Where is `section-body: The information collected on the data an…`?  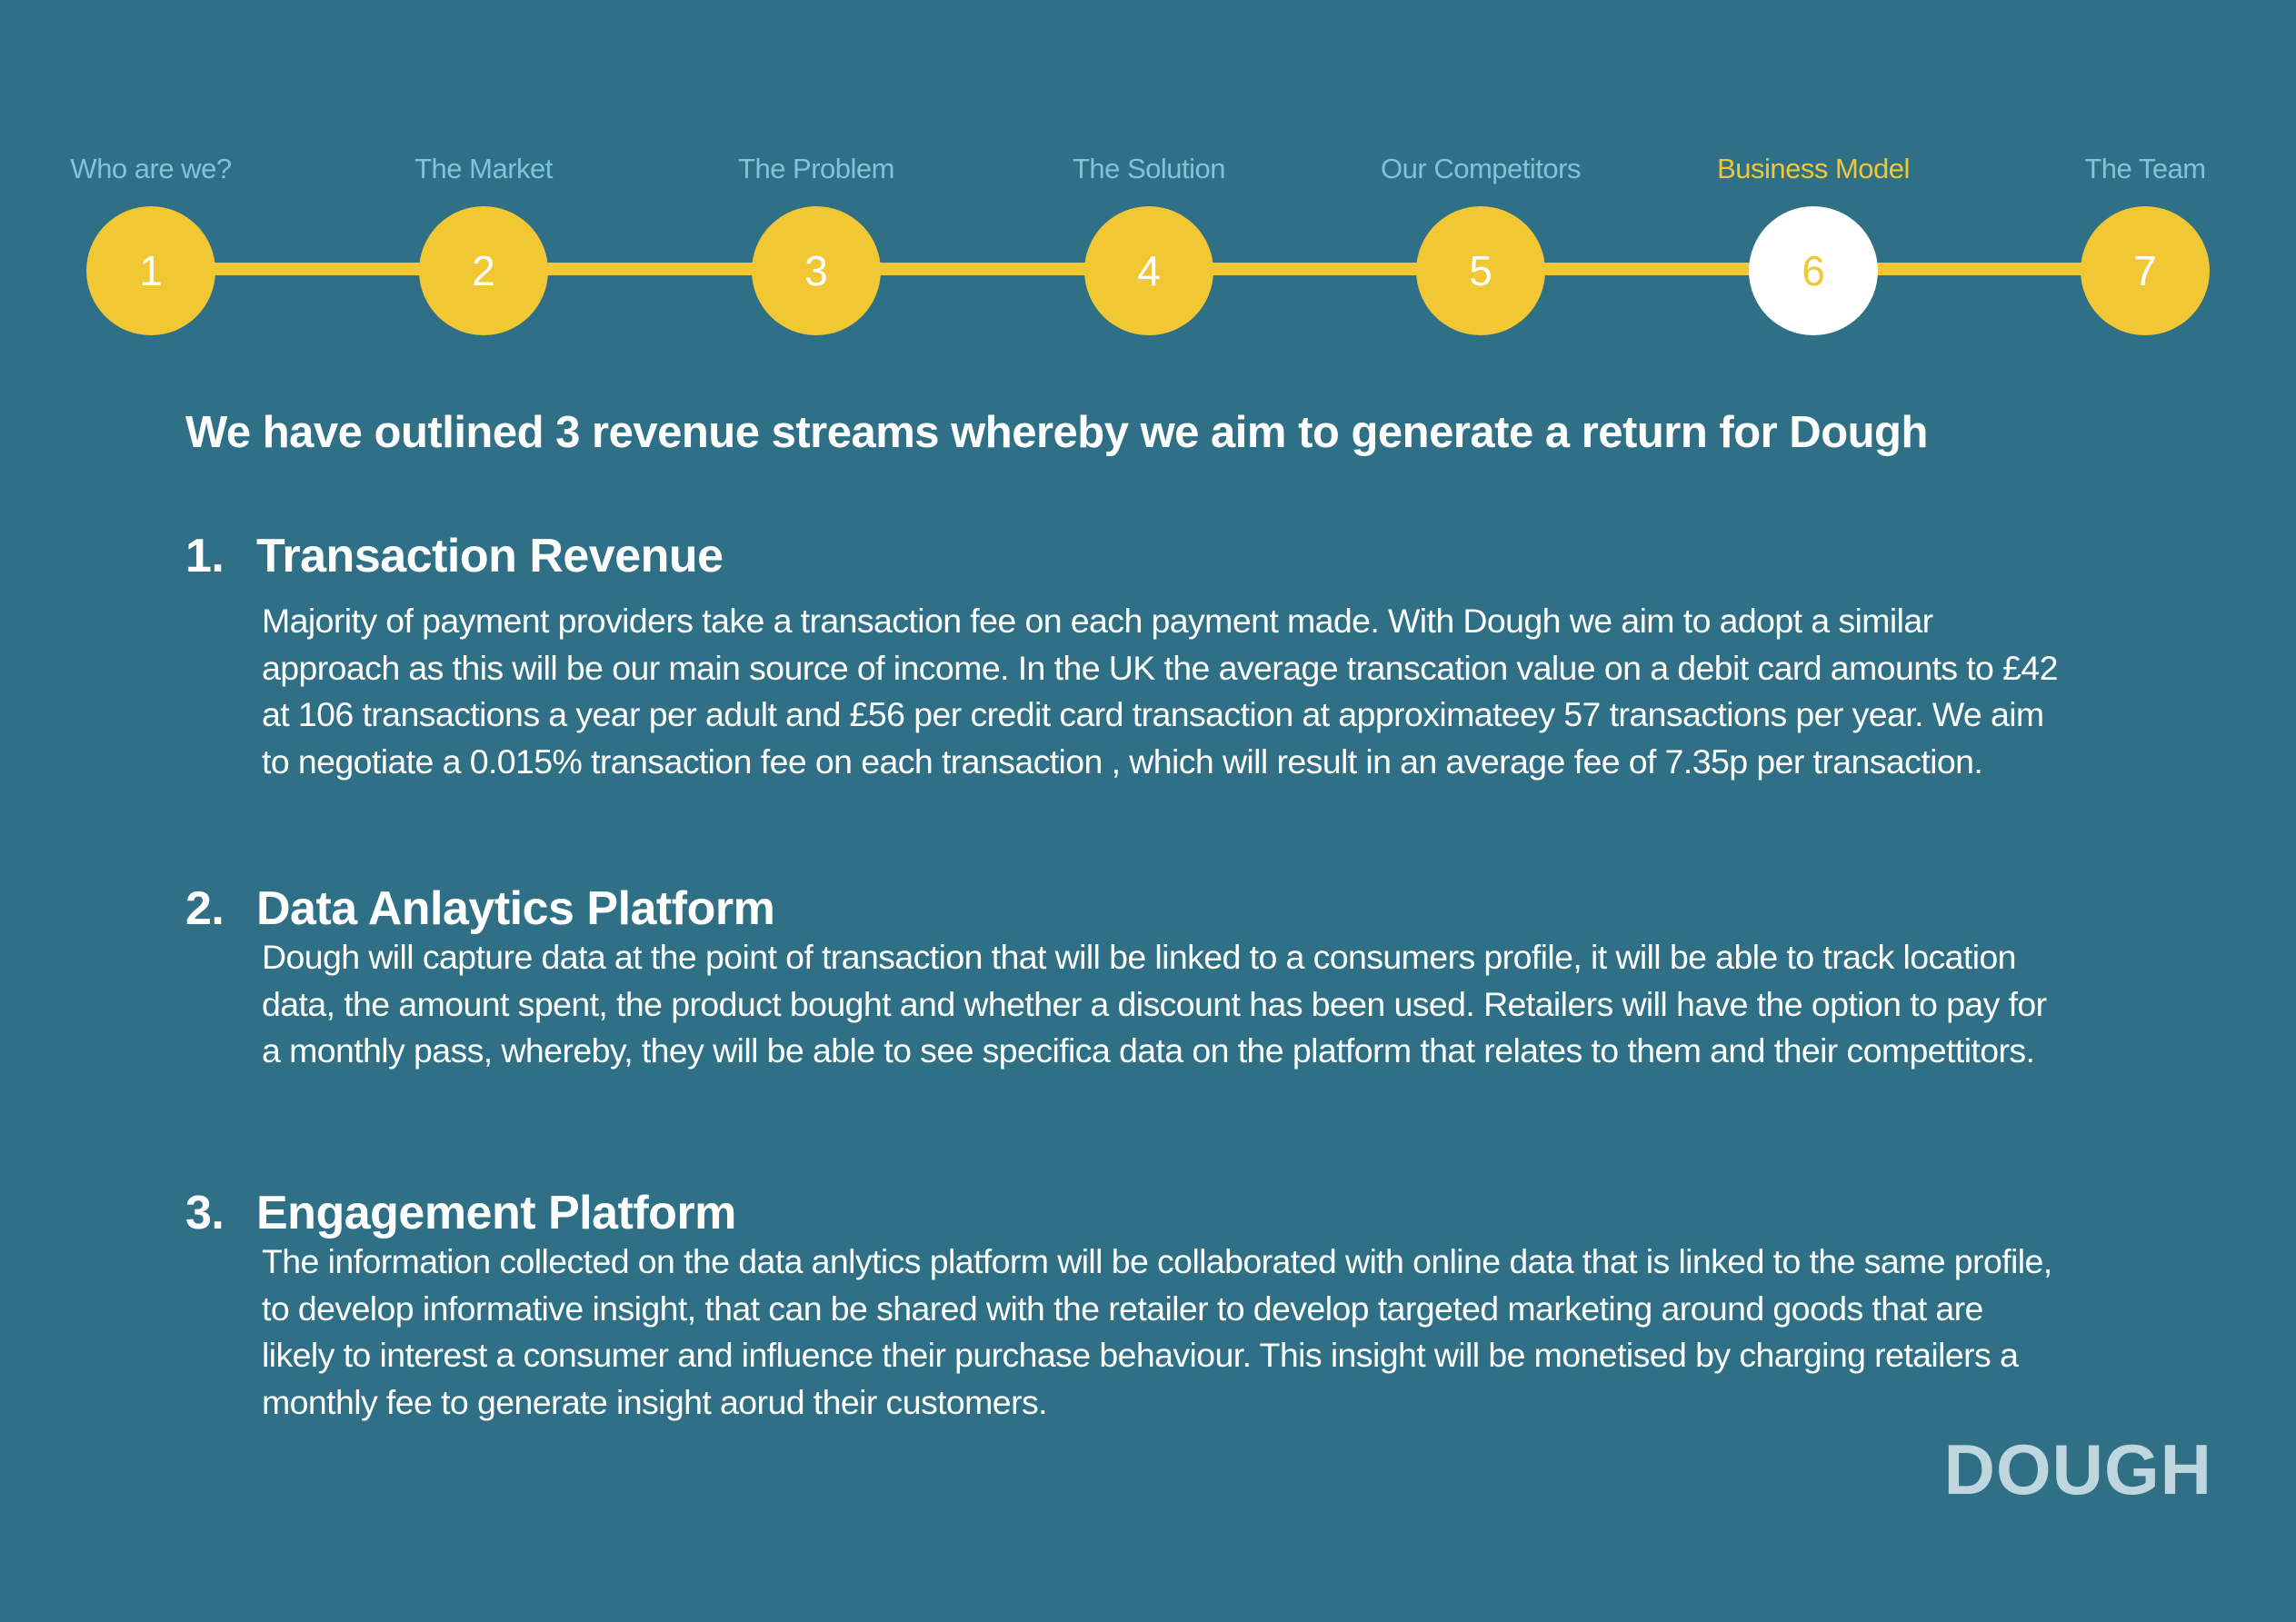
section-body: The information collected on the data an… is located at coordinates (1157, 1331).